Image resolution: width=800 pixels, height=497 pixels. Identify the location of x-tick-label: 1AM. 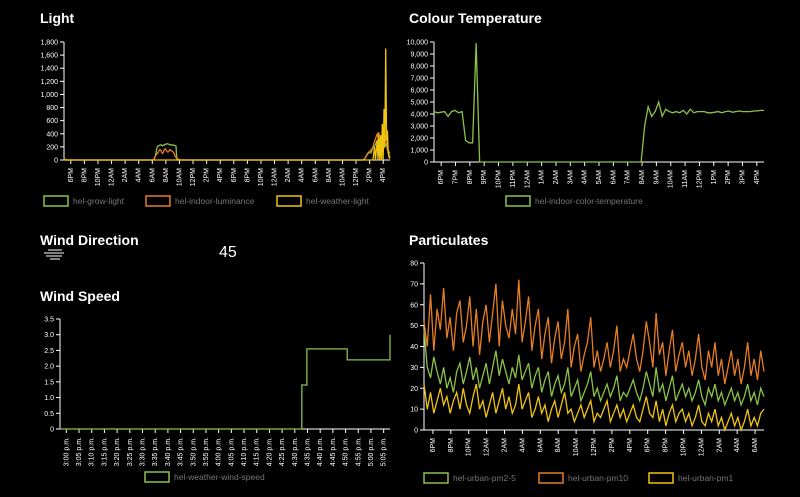
(542, 177).